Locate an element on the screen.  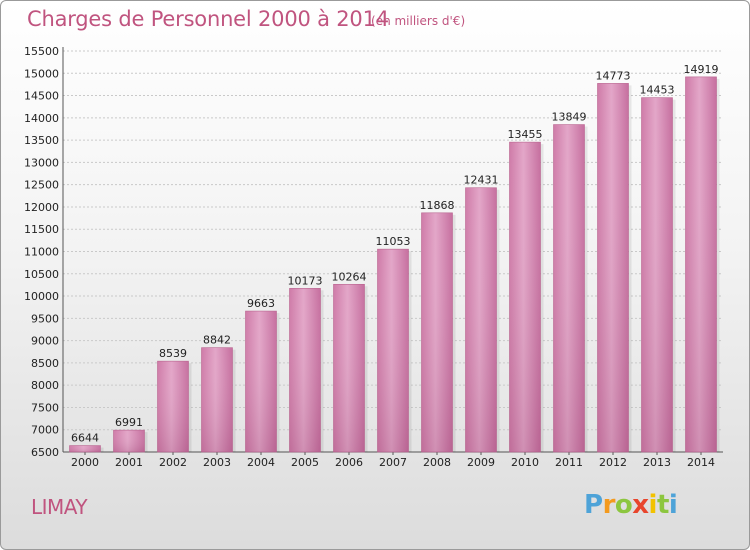
data-label-2003: 8842 is located at coordinates (217, 340).